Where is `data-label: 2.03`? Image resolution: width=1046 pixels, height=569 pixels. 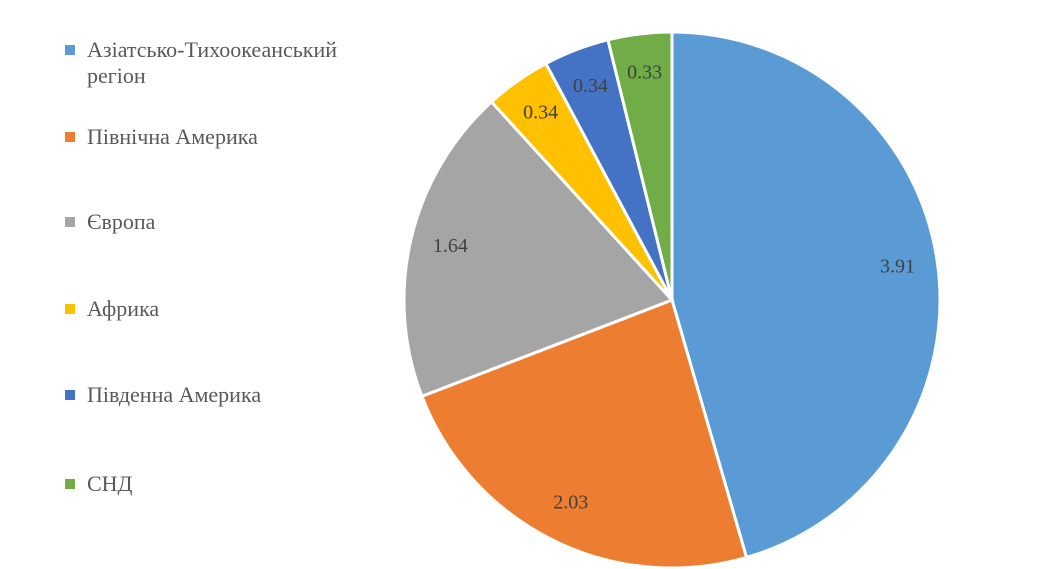 data-label: 2.03 is located at coordinates (570, 503).